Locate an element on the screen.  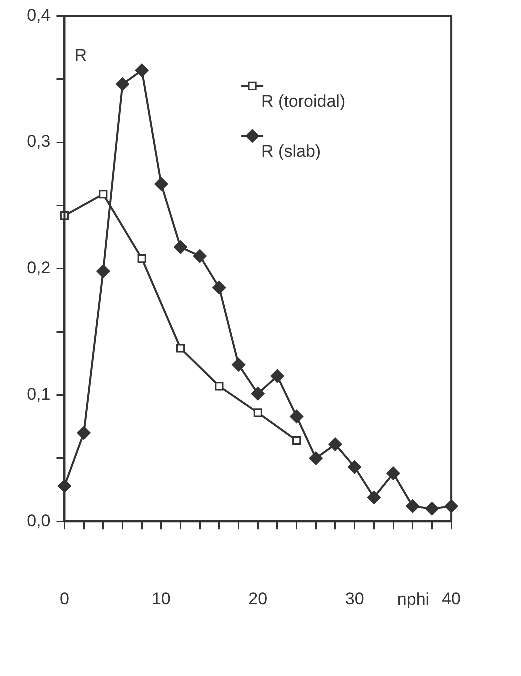
x-axis-title: nphi is located at coordinates (413, 599).